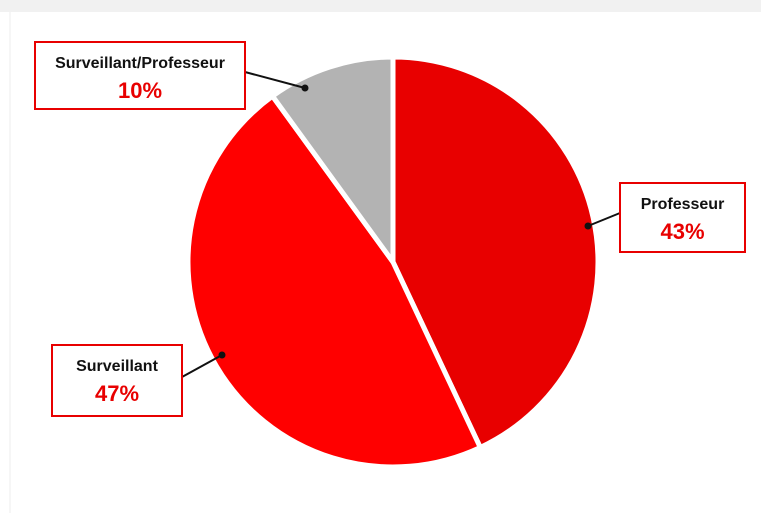 This screenshot has width=761, height=513. What do you see at coordinates (683, 204) in the screenshot?
I see `category-label: Professeur` at bounding box center [683, 204].